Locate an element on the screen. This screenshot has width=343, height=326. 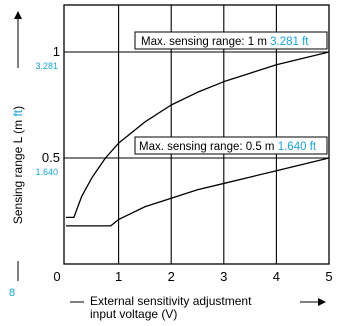
x-tick-label-4: 4 is located at coordinates (276, 276).